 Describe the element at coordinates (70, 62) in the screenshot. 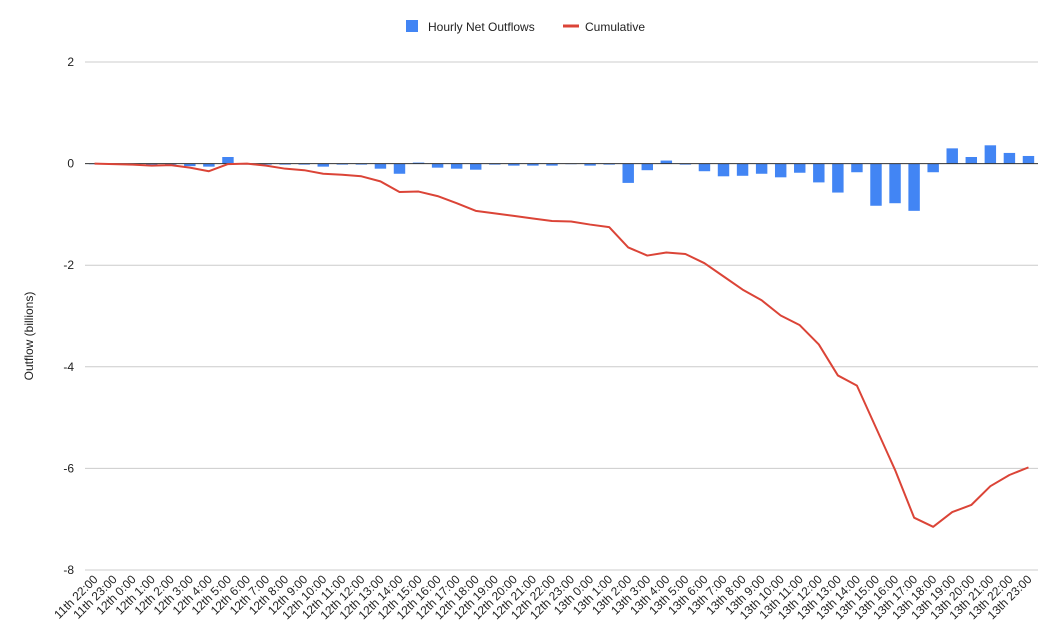

I see `y-tick-label: 2` at that location.